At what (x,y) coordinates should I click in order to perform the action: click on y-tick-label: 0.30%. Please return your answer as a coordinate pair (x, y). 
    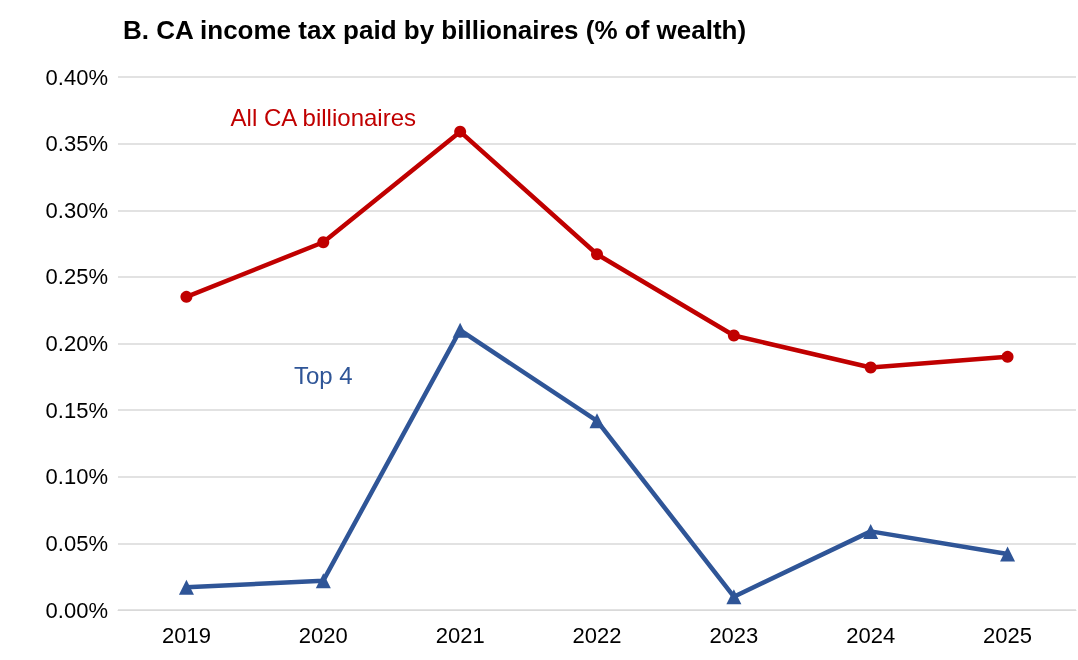
    Looking at the image, I should click on (76, 210).